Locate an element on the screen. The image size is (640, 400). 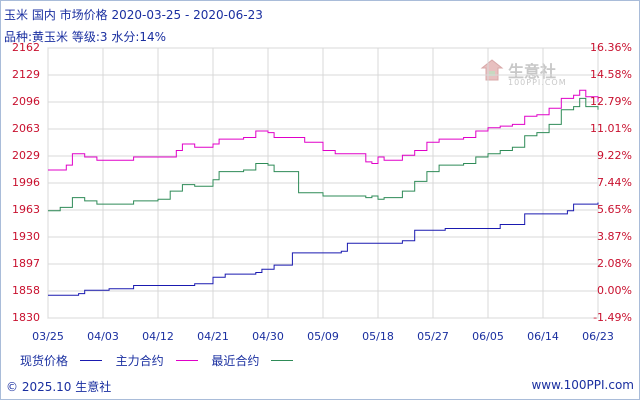
x-tick: 05/18 is located at coordinates (378, 336).